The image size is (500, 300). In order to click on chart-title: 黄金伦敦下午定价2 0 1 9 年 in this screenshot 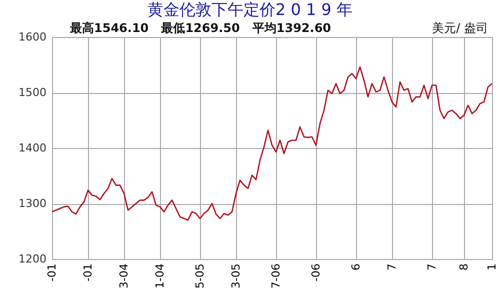, I will do `click(250, 10)`.